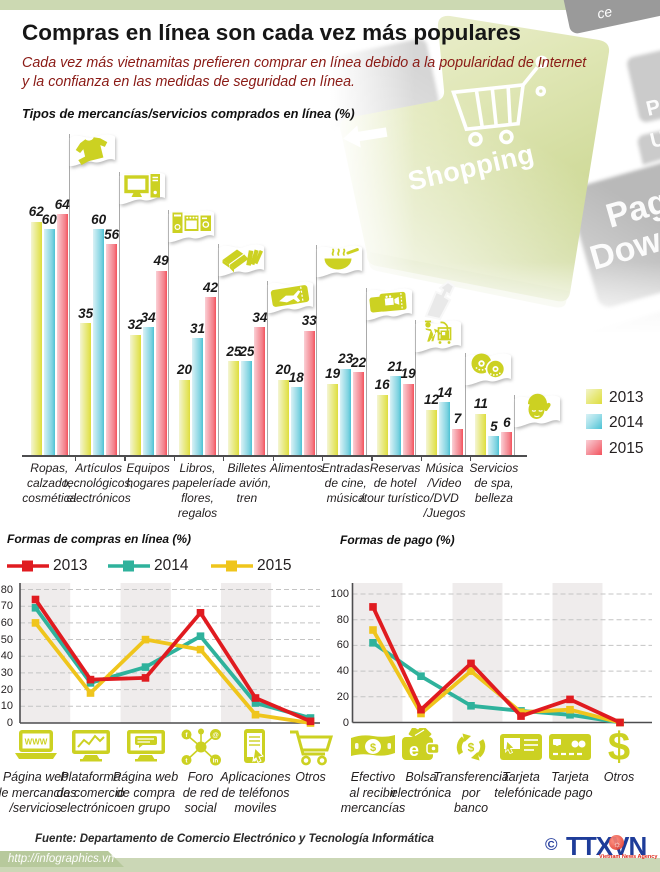 The height and width of the screenshot is (872, 660). What do you see at coordinates (186, 735) in the screenshot?
I see `svg-text: f` at bounding box center [186, 735].